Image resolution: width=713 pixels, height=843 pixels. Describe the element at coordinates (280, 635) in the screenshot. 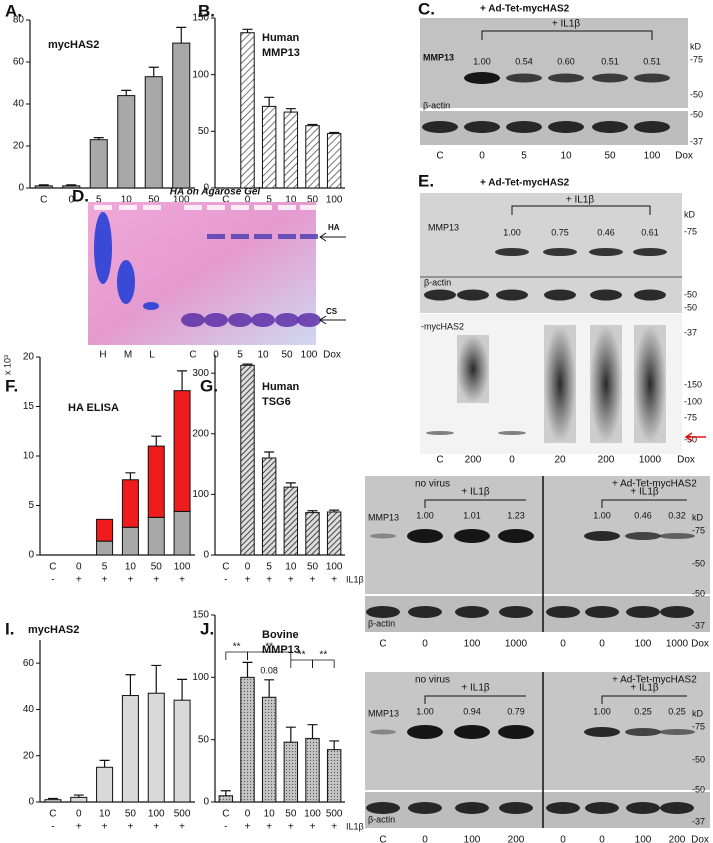

I see `chart-title: Bovine` at that location.